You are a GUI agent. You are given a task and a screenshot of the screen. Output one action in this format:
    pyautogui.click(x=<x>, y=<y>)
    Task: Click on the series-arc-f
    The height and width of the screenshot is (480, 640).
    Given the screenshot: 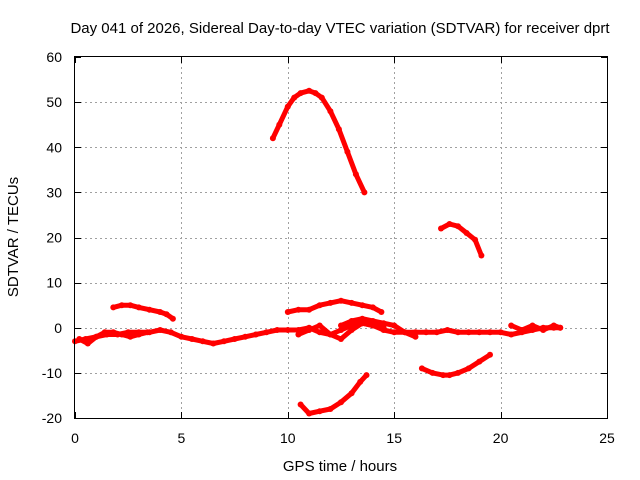 What is the action you would take?
    pyautogui.click(x=378, y=327)
    